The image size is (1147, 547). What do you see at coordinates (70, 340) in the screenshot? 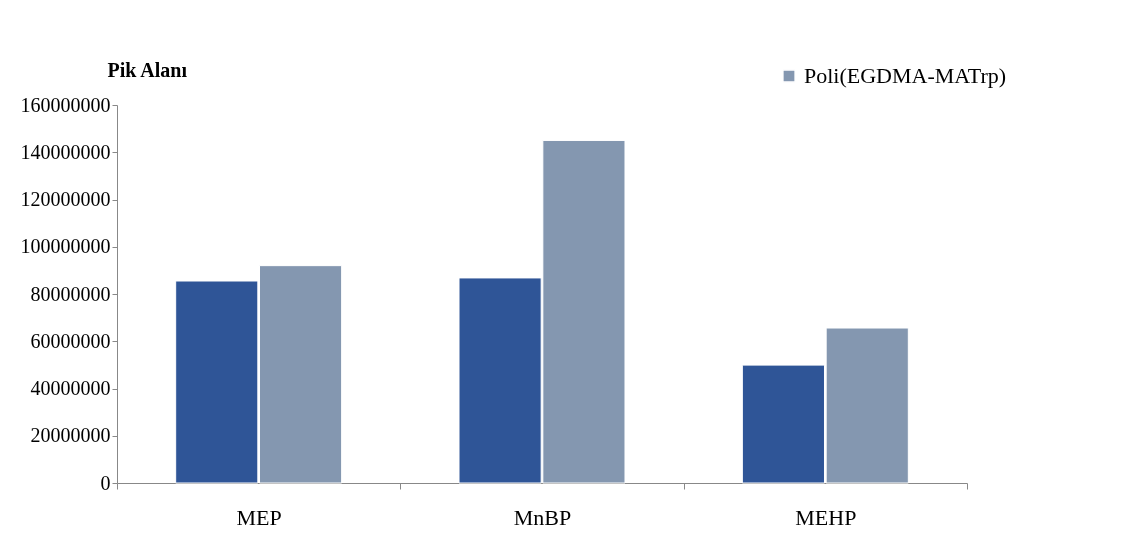
I see `y-tick-label: 60000000` at bounding box center [70, 340].